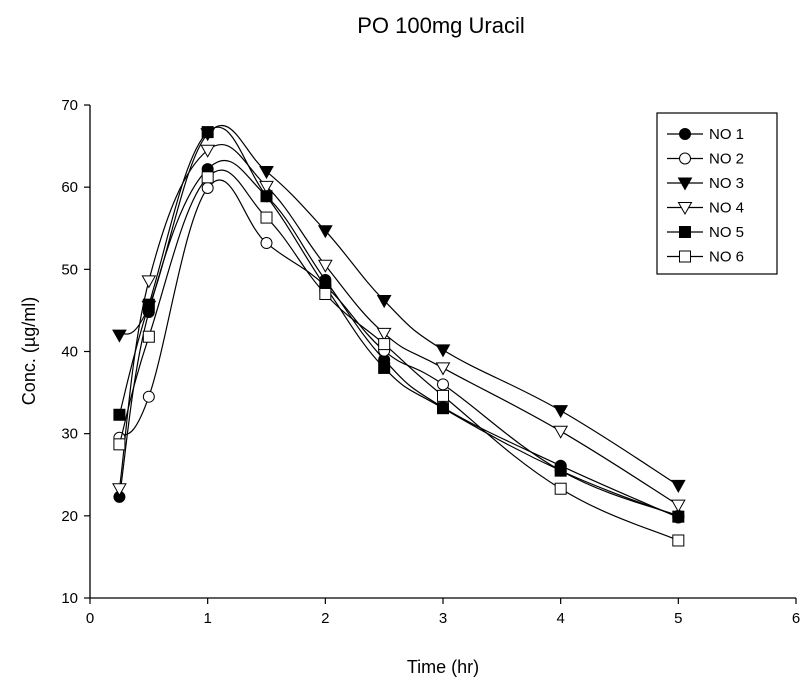  What do you see at coordinates (705, 183) in the screenshot?
I see `legend-item: NO 3` at bounding box center [705, 183].